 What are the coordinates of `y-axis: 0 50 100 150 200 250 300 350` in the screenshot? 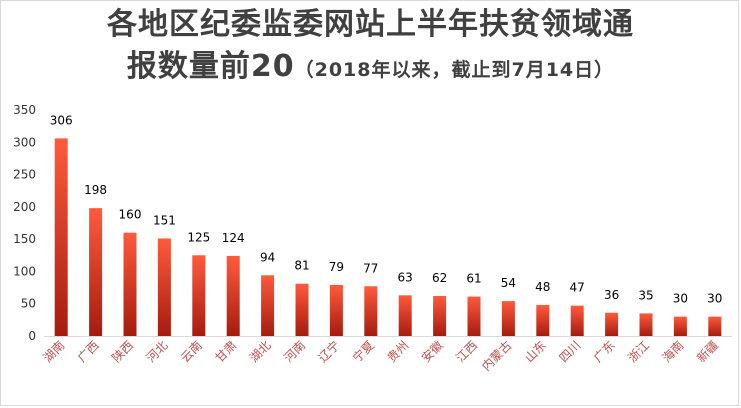 It's located at (24, 223).